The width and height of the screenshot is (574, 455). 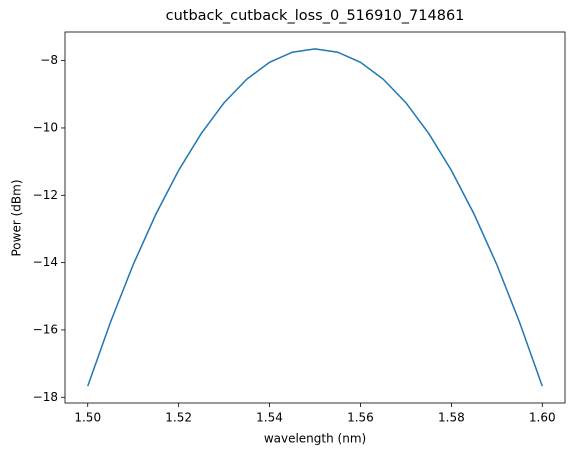 What do you see at coordinates (315, 439) in the screenshot?
I see `x-axis-label: wavelength (nm)` at bounding box center [315, 439].